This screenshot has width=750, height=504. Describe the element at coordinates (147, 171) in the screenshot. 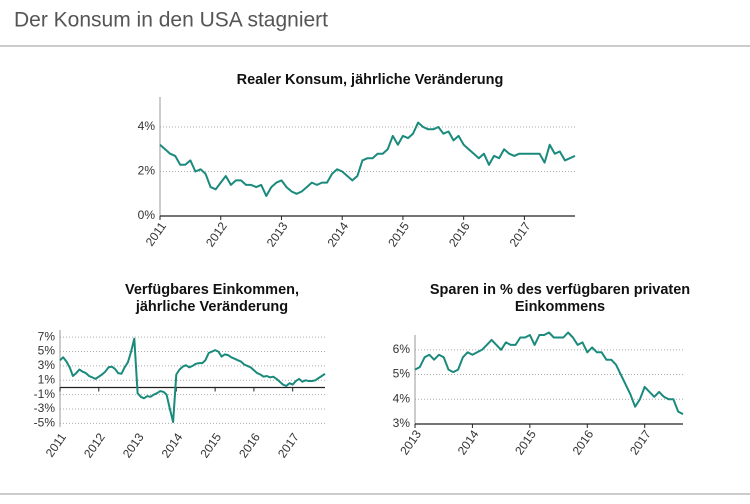

I see `y-tick-label: 2%` at that location.